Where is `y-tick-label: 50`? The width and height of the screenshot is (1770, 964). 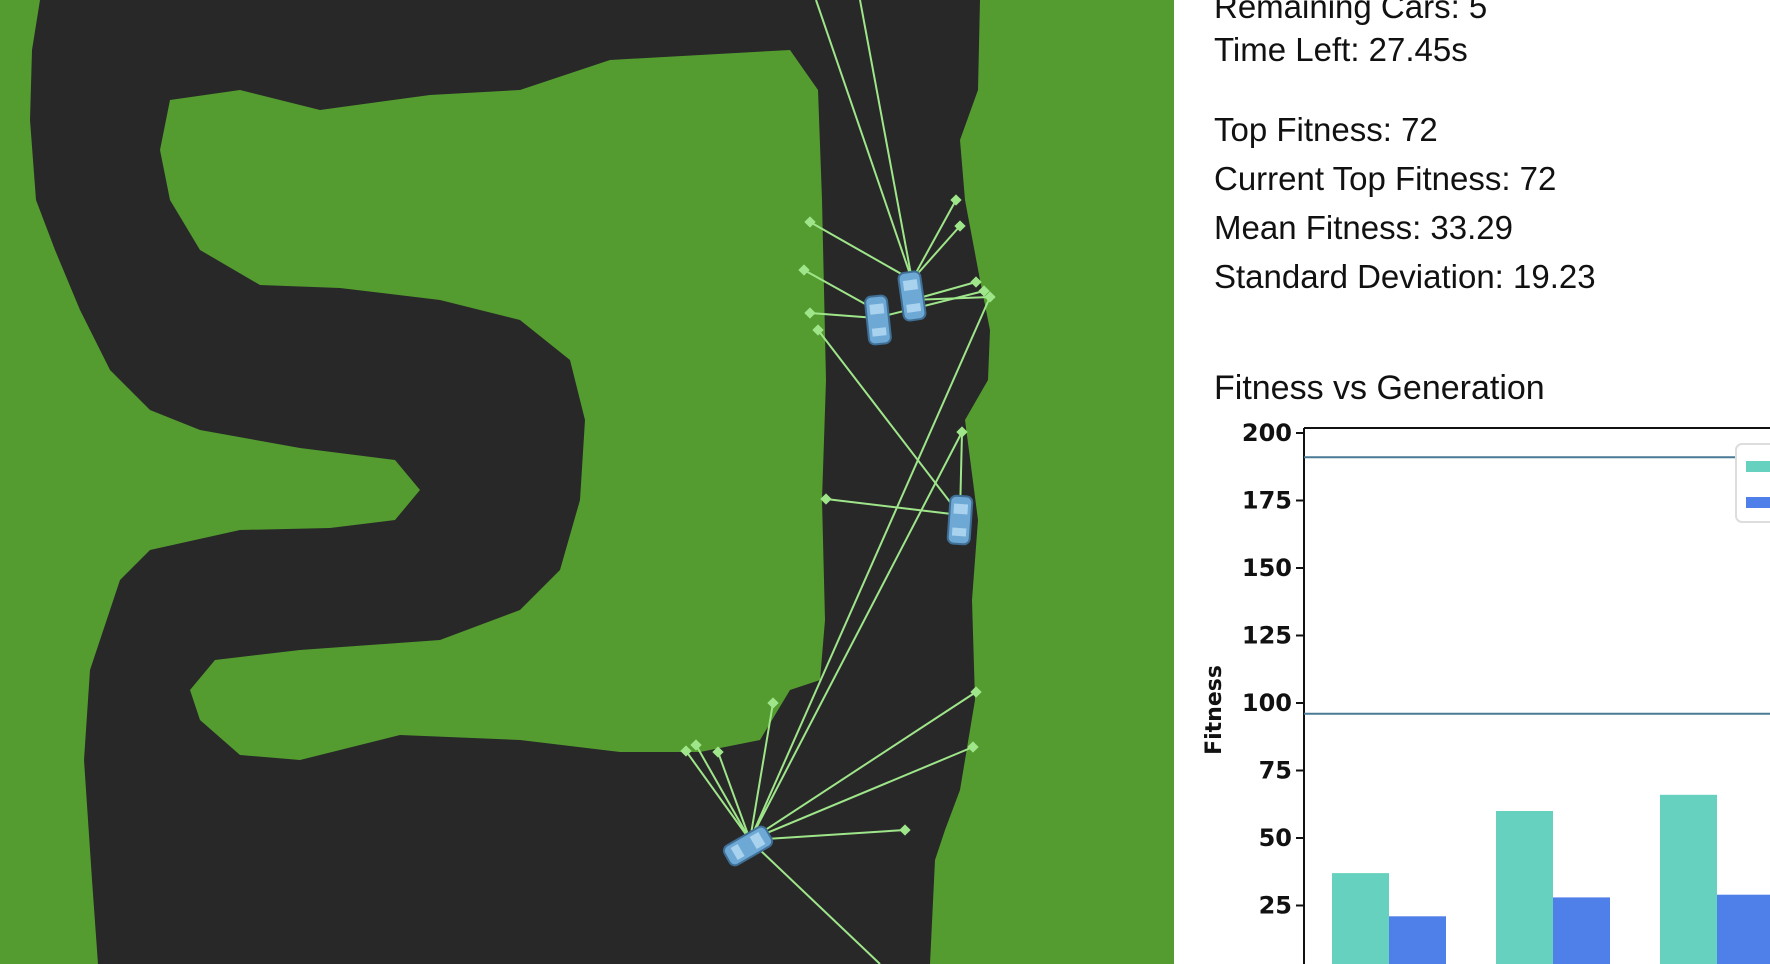 y-tick-label: 50 is located at coordinates (1275, 838).